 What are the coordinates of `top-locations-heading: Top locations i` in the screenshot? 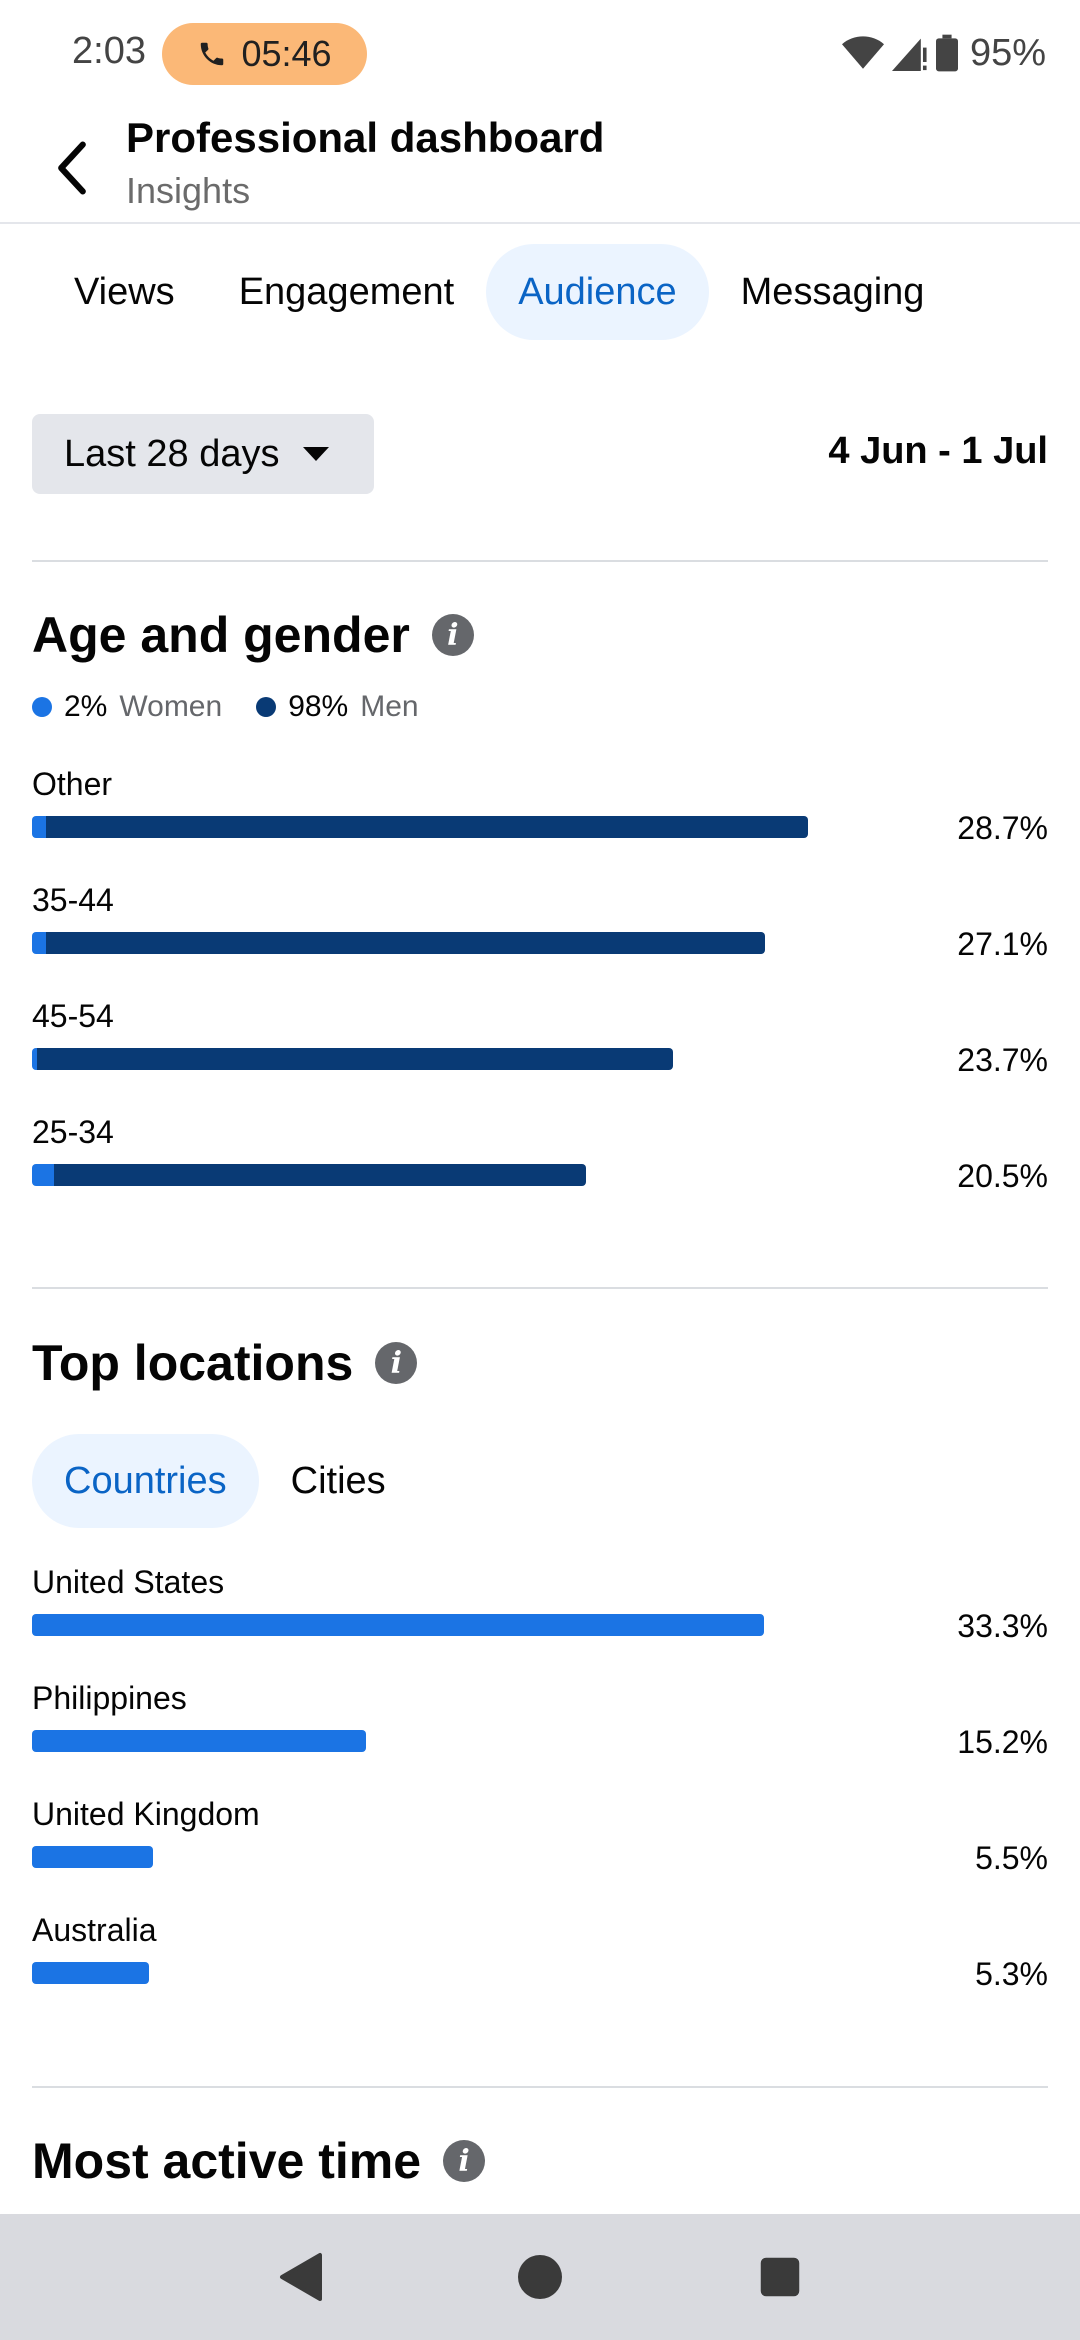 It's located at (225, 1363).